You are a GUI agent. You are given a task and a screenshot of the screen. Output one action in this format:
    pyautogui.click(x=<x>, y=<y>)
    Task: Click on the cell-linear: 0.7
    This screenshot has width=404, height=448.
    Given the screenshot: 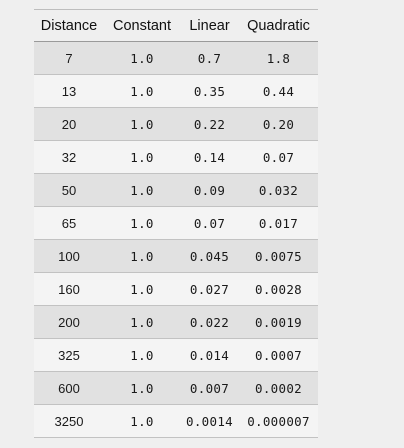 What is the action you would take?
    pyautogui.click(x=209, y=58)
    